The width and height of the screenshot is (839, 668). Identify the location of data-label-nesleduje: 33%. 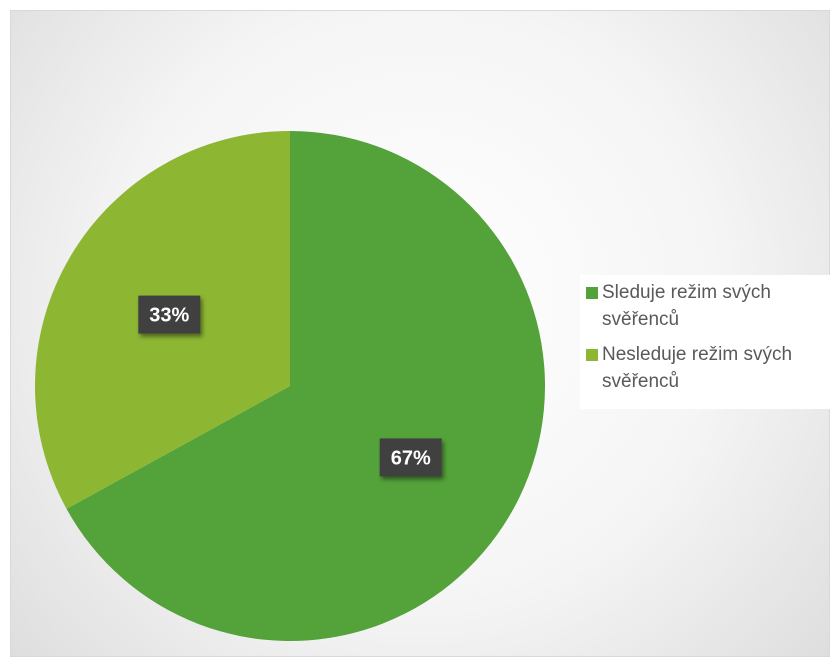
(169, 314).